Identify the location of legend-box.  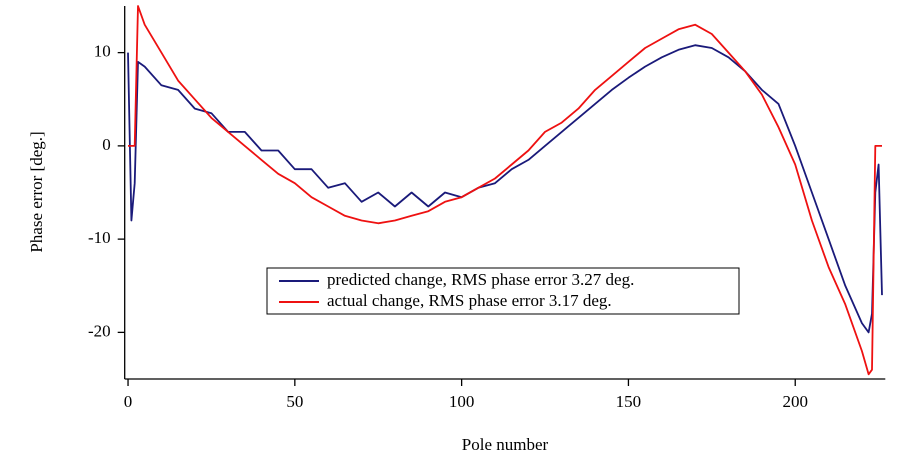
(503, 291).